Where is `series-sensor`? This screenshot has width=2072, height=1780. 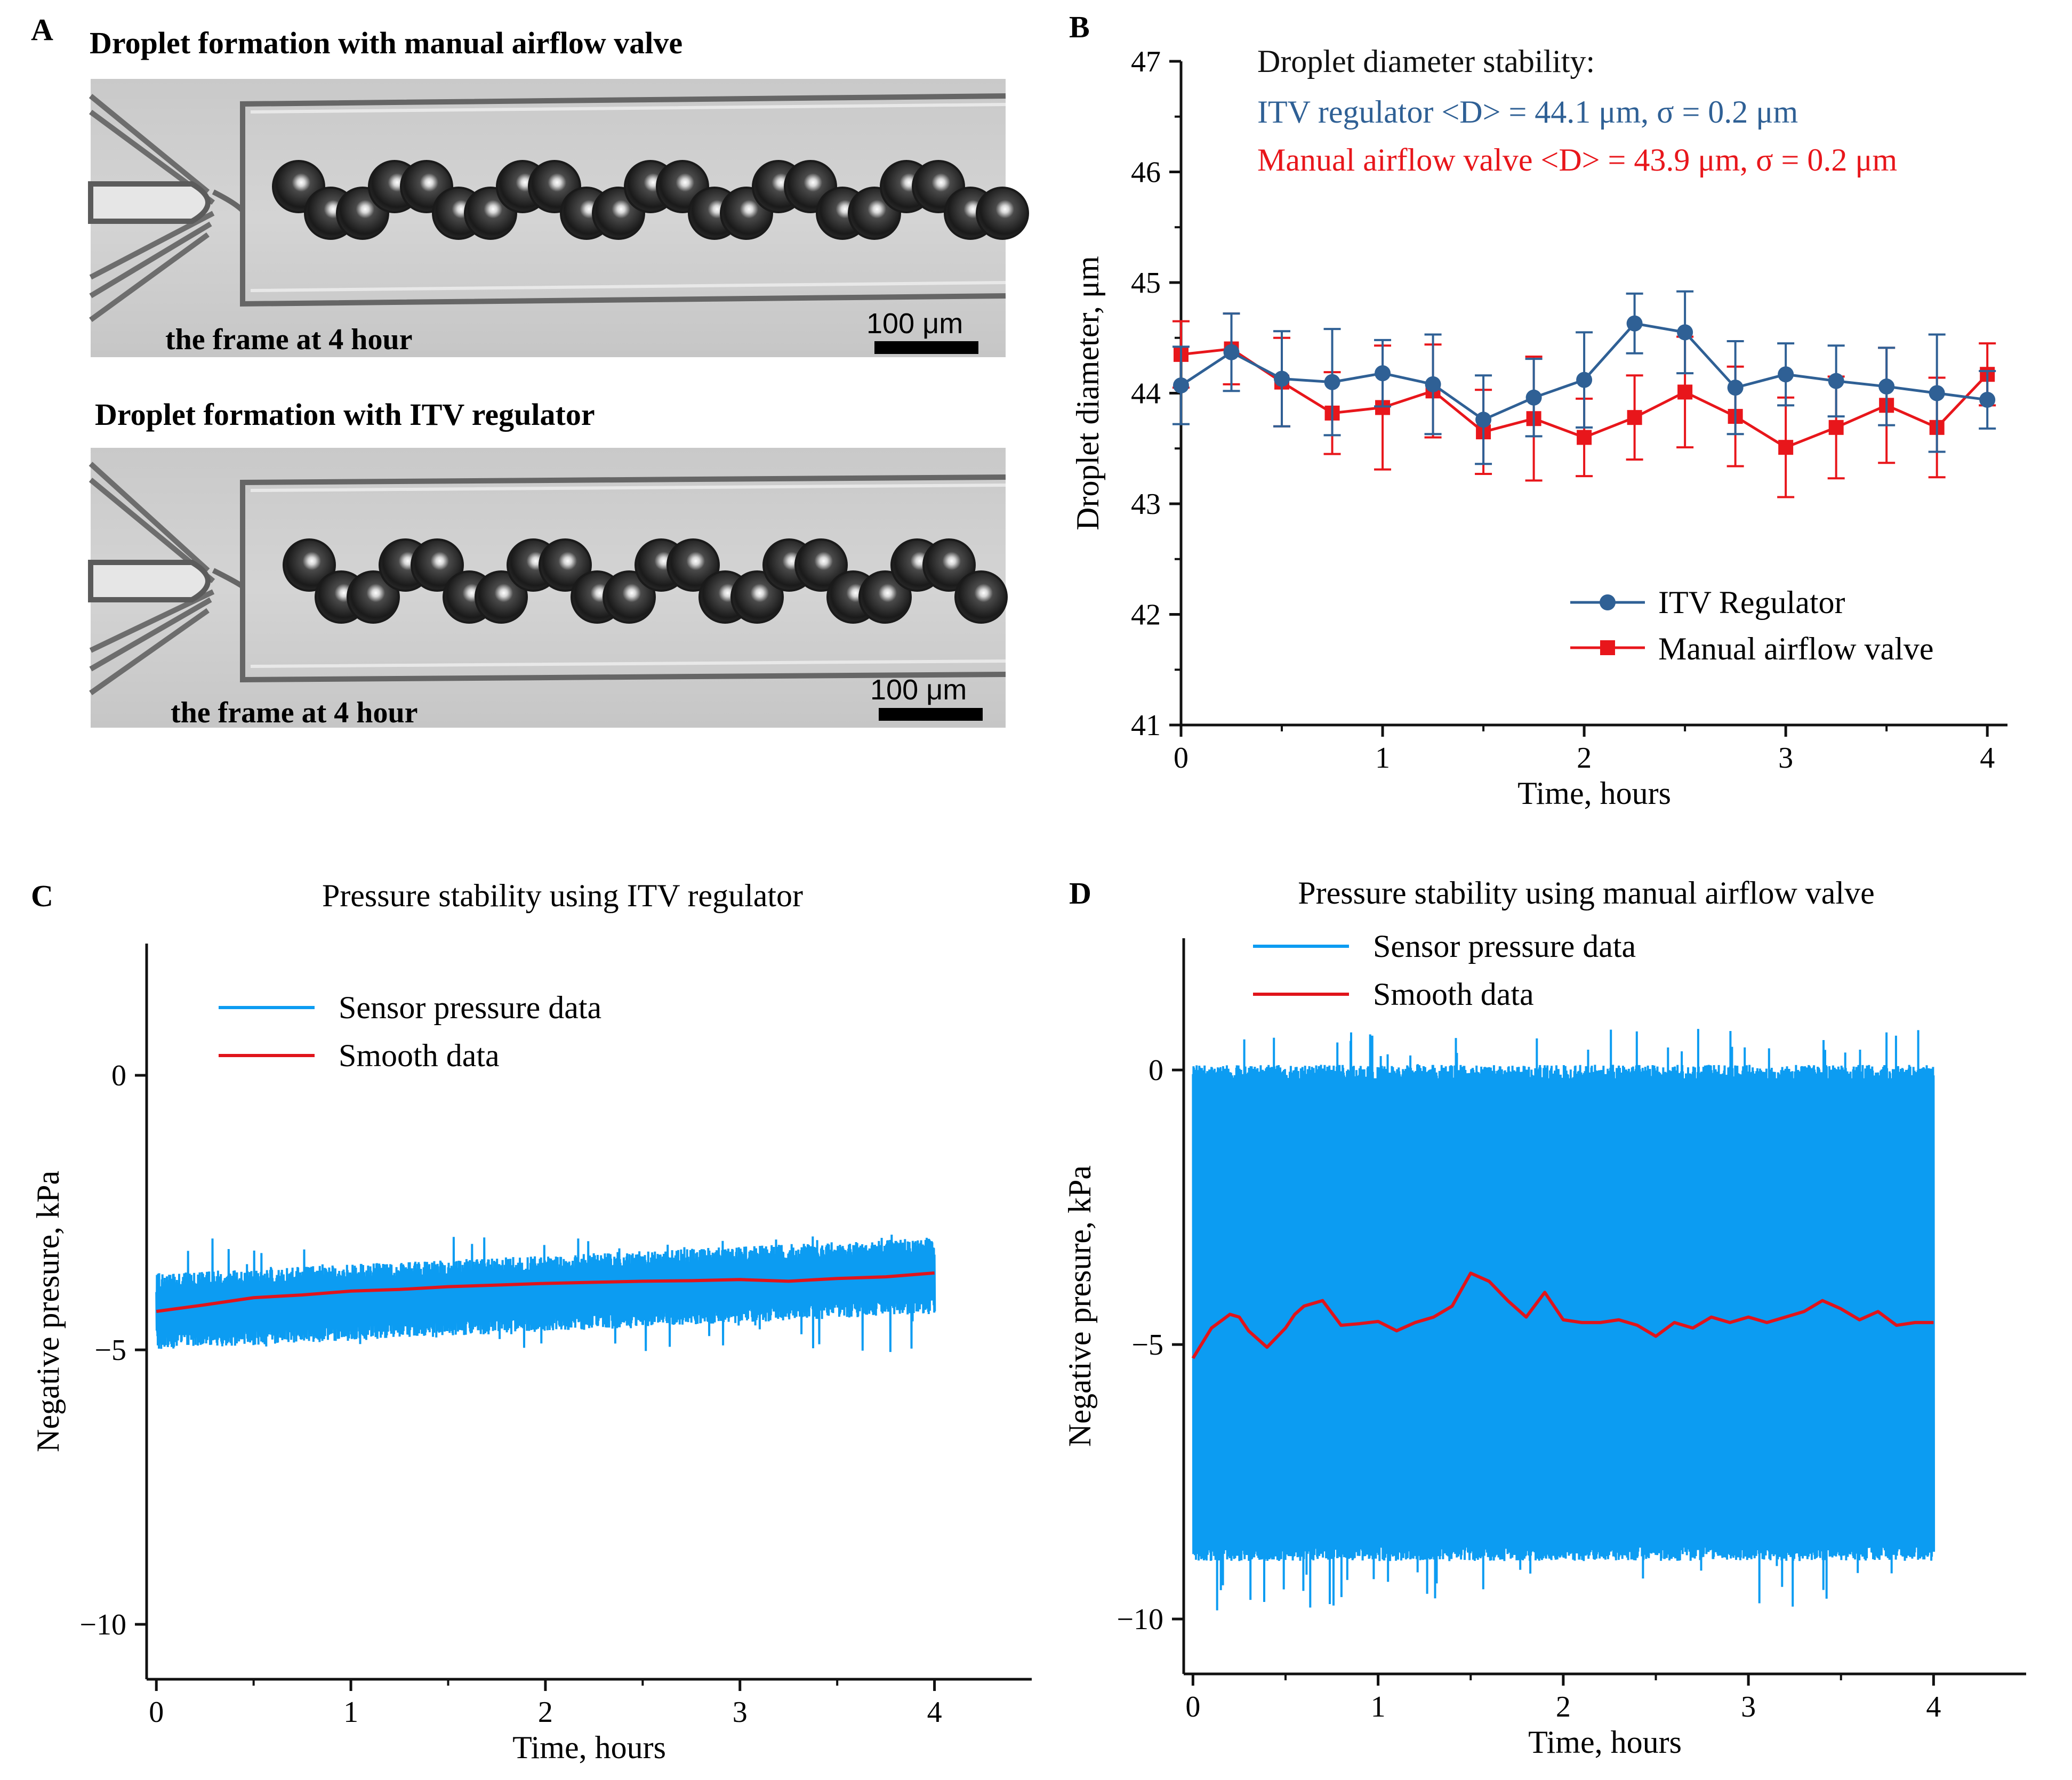 series-sensor is located at coordinates (545, 1293).